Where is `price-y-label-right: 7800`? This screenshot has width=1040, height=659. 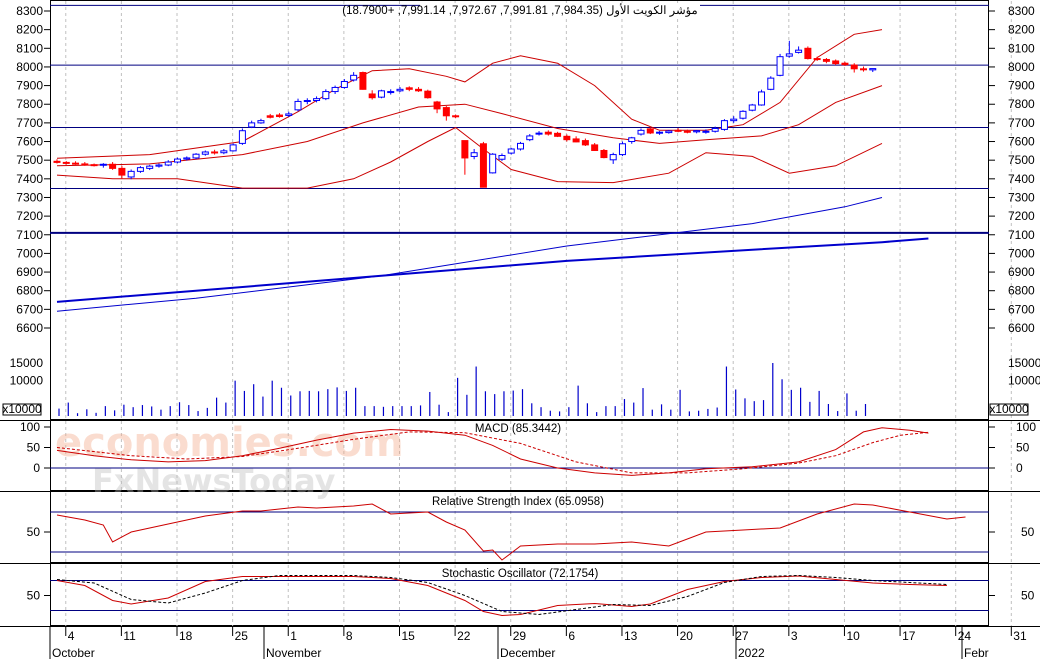 price-y-label-right: 7800 is located at coordinates (1021, 104).